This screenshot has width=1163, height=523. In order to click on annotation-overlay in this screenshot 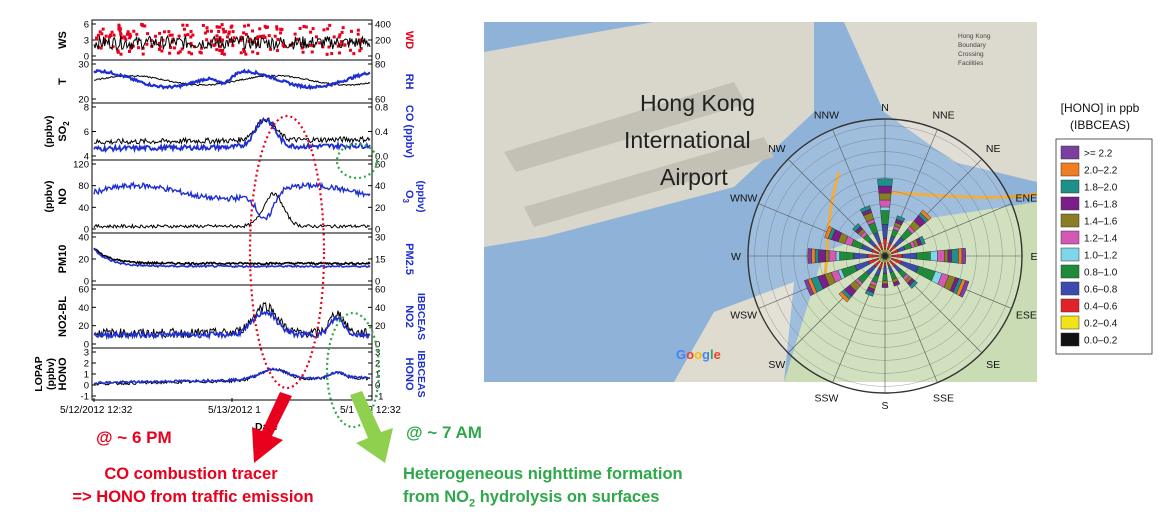, I will do `click(320, 288)`.